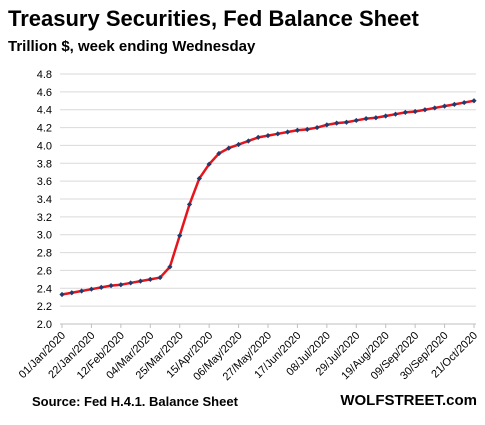 Image resolution: width=485 pixels, height=425 pixels. What do you see at coordinates (44, 129) in the screenshot?
I see `y-tick-label: 4.2` at bounding box center [44, 129].